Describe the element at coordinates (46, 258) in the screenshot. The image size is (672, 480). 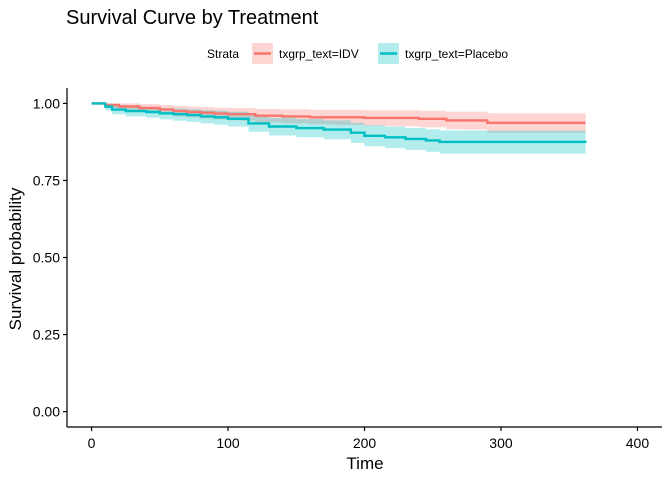
I see `y-tick-label: 0.50` at that location.